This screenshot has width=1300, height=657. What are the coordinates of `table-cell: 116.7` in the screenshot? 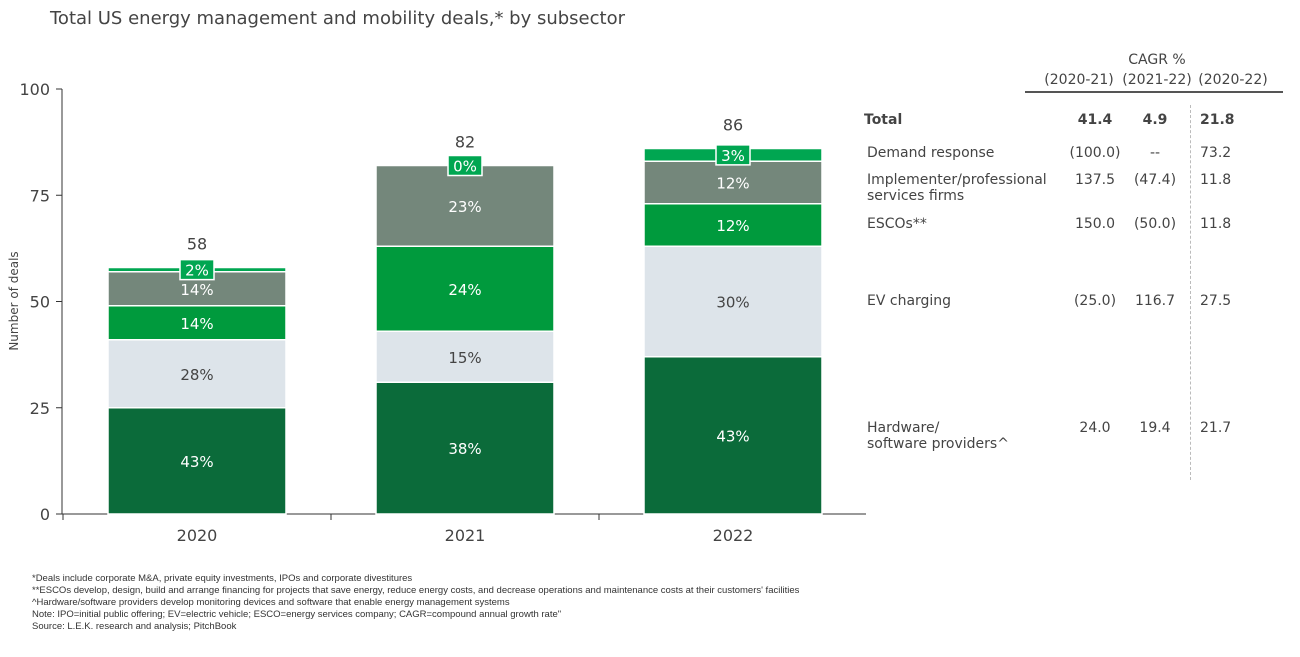 It's located at (1155, 301).